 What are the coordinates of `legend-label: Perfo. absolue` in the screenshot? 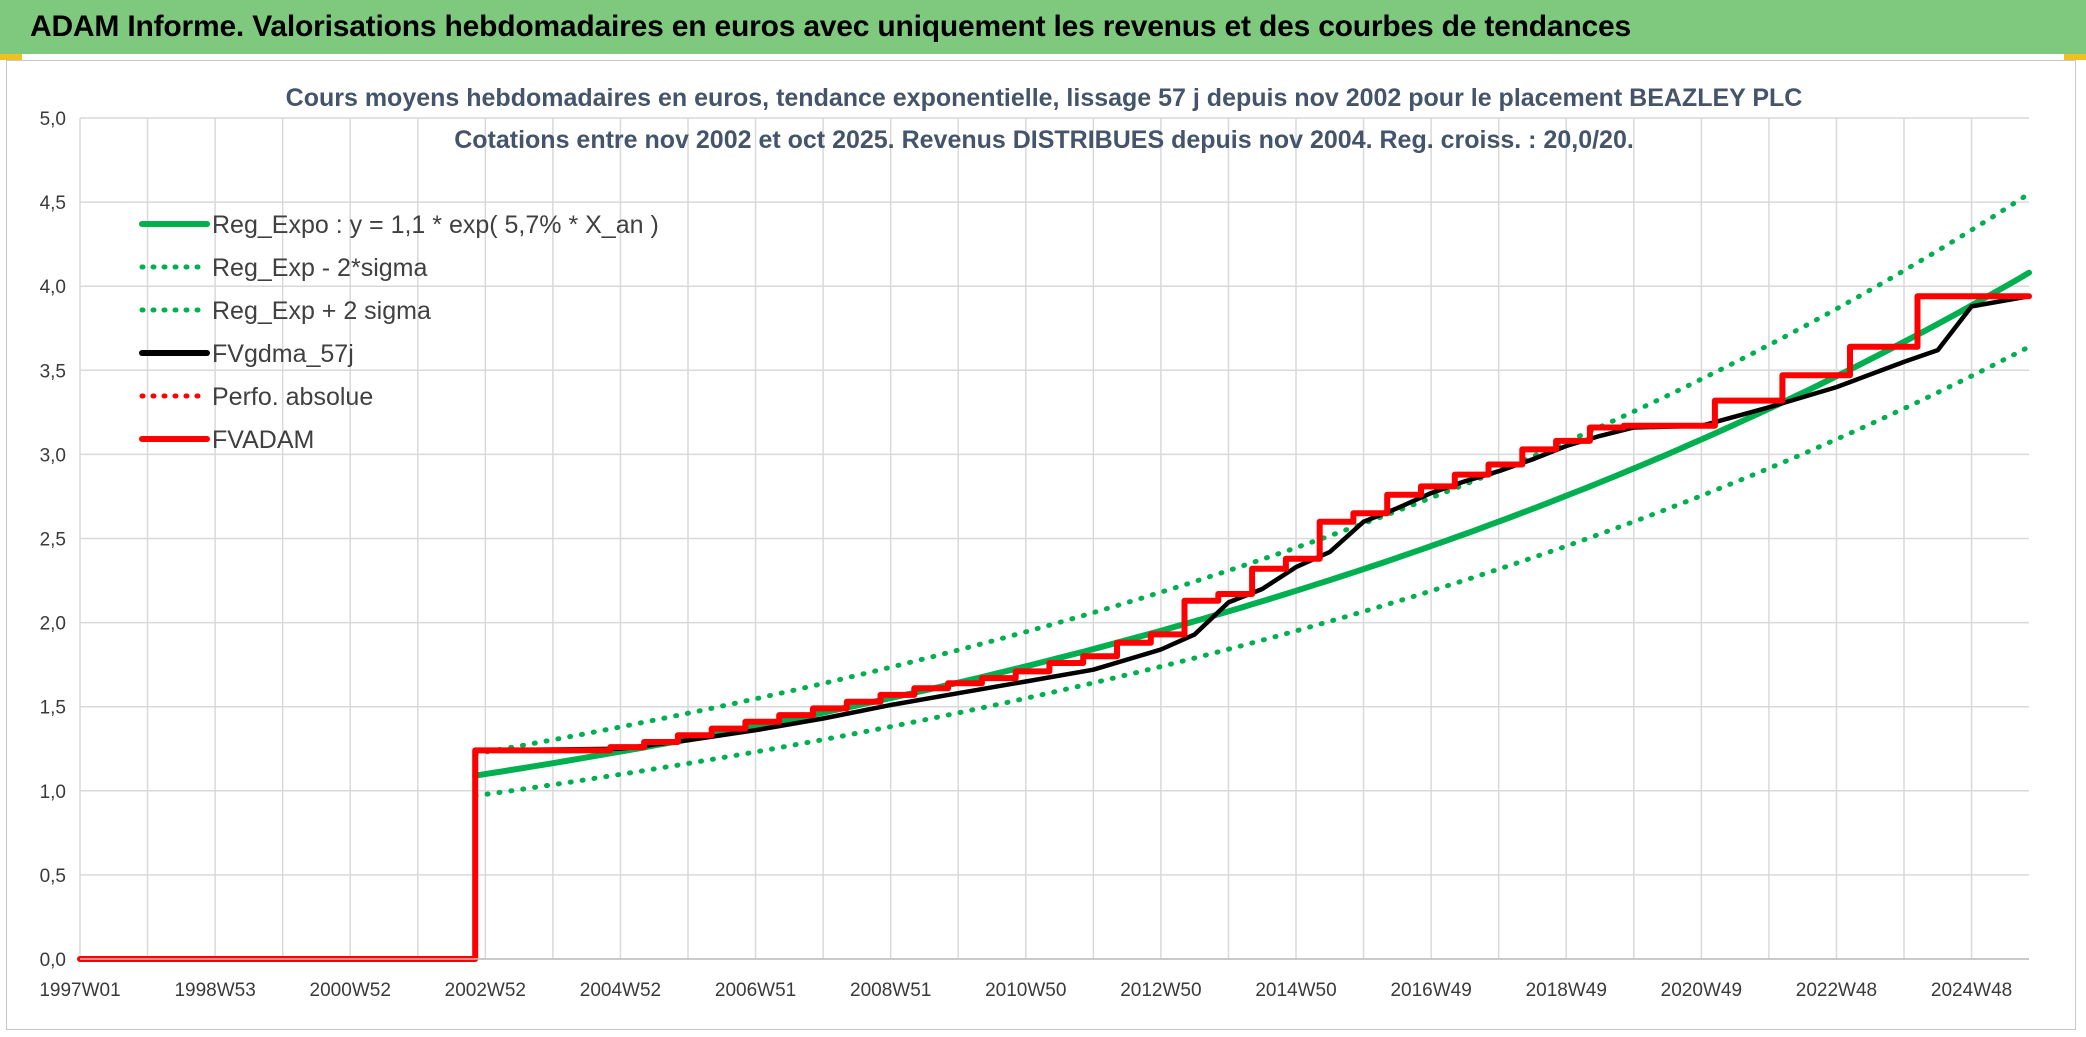 It's located at (292, 397).